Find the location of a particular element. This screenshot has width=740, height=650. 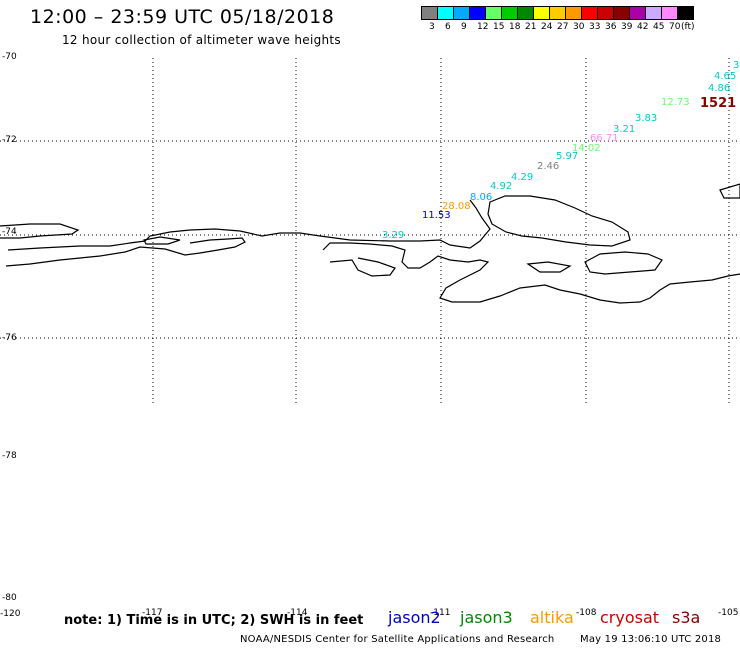

colorbar-tick-label: 12 is located at coordinates (483, 27).